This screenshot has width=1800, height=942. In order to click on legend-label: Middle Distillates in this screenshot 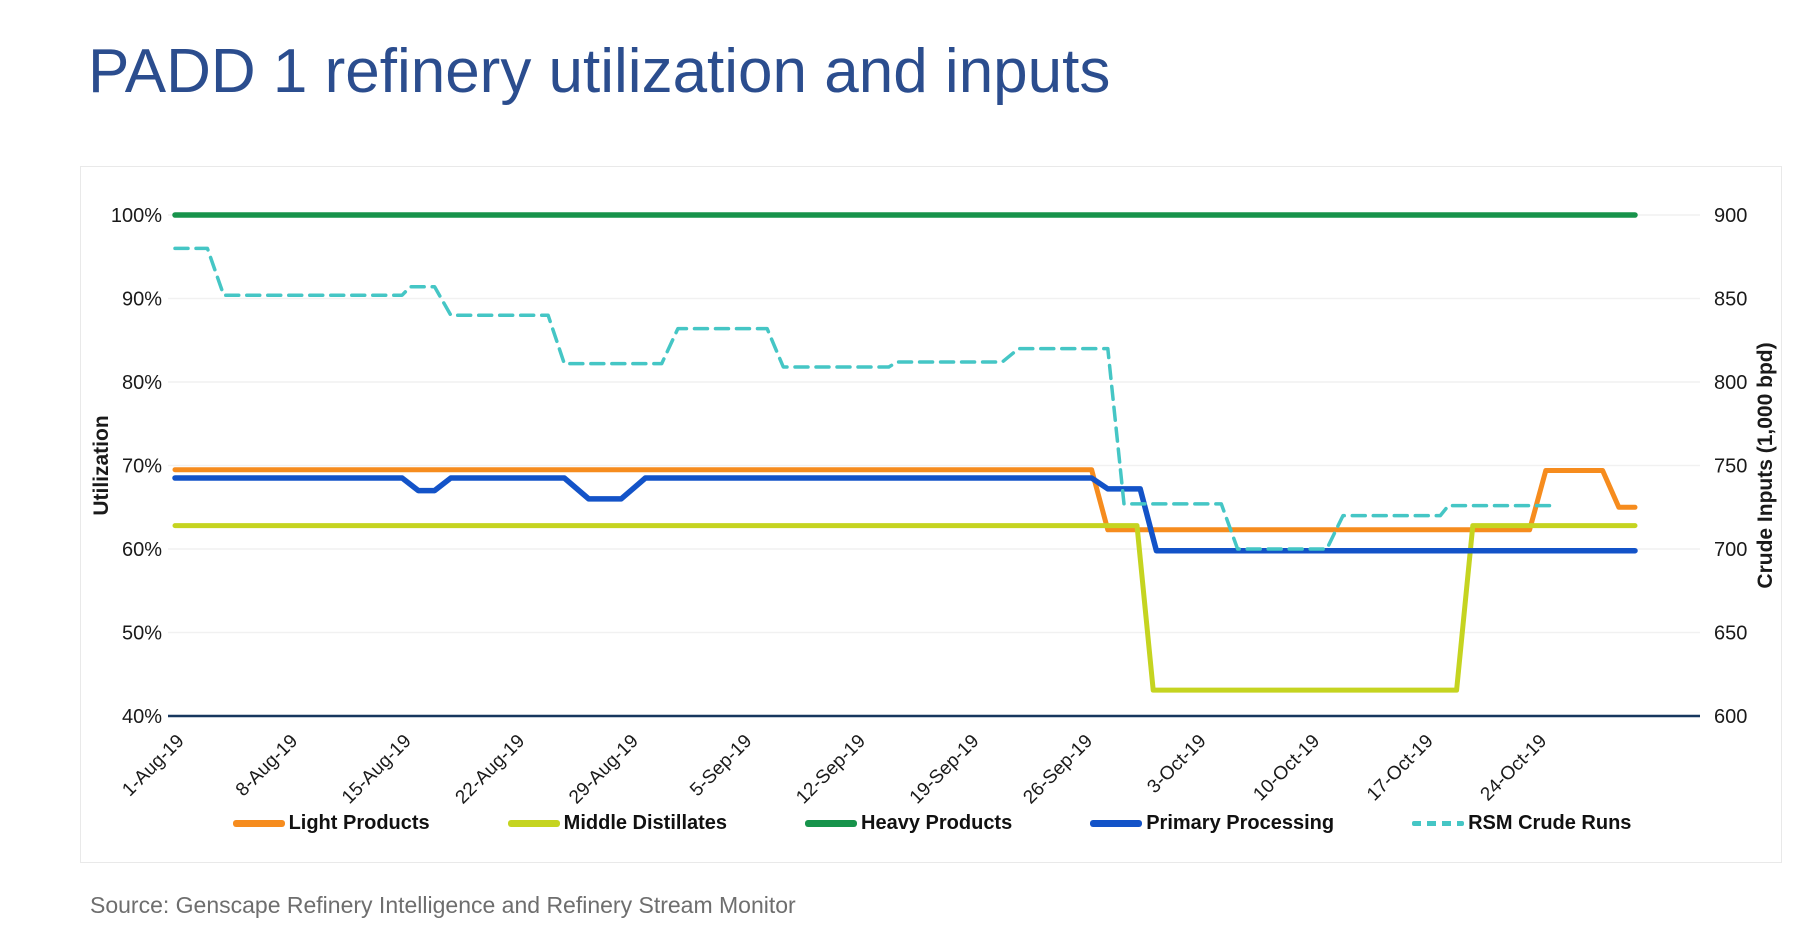, I will do `click(645, 823)`.